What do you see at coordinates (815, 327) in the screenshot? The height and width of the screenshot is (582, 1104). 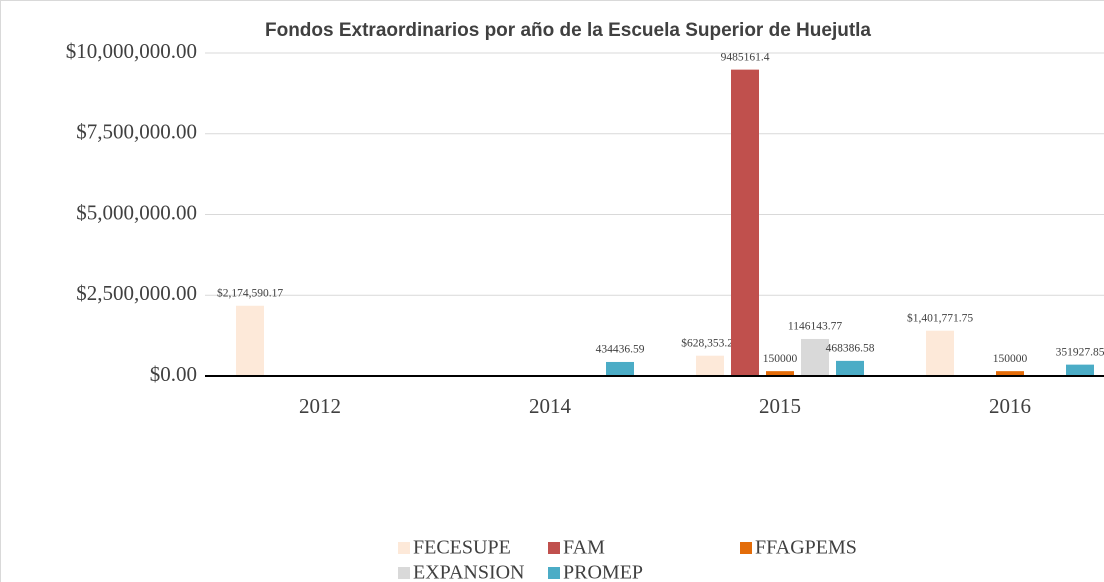 I see `data-label: 1146143.77` at bounding box center [815, 327].